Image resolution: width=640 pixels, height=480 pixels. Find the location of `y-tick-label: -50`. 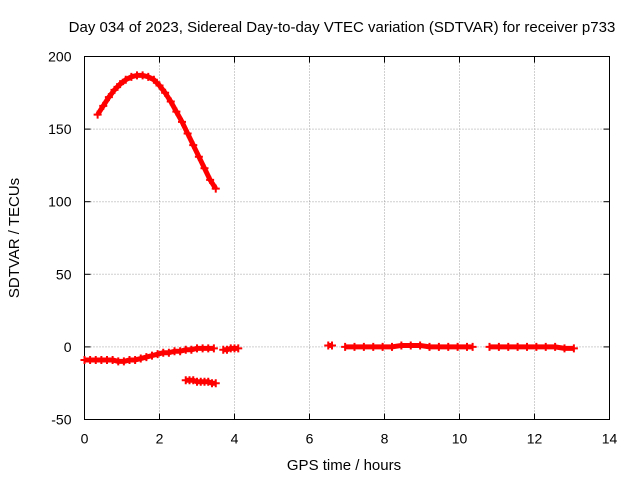

y-tick-label: -50 is located at coordinates (61, 420).